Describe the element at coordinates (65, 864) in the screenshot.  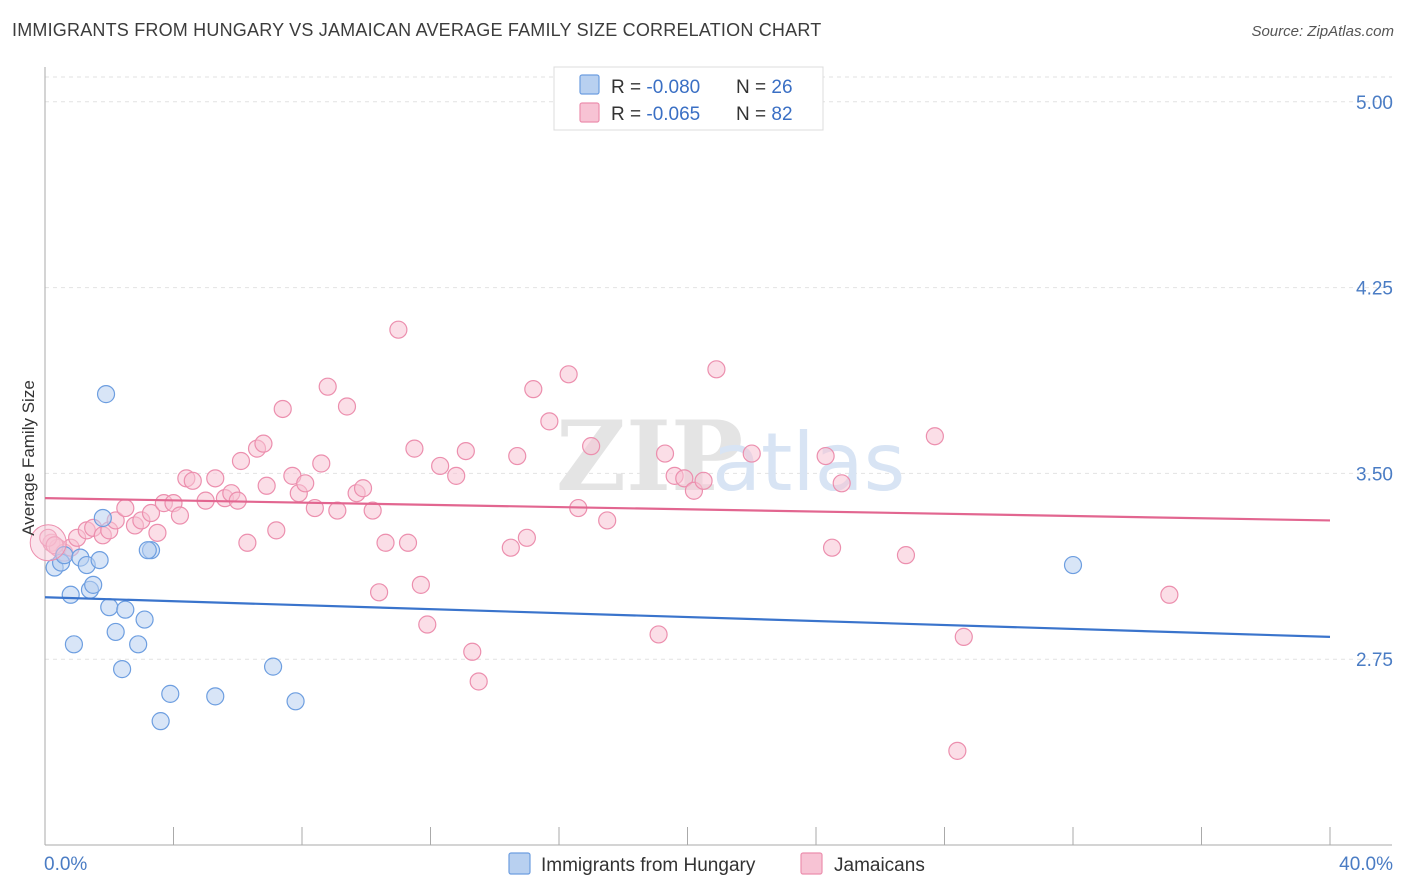
I see `x-tick-label: 0.0%` at that location.